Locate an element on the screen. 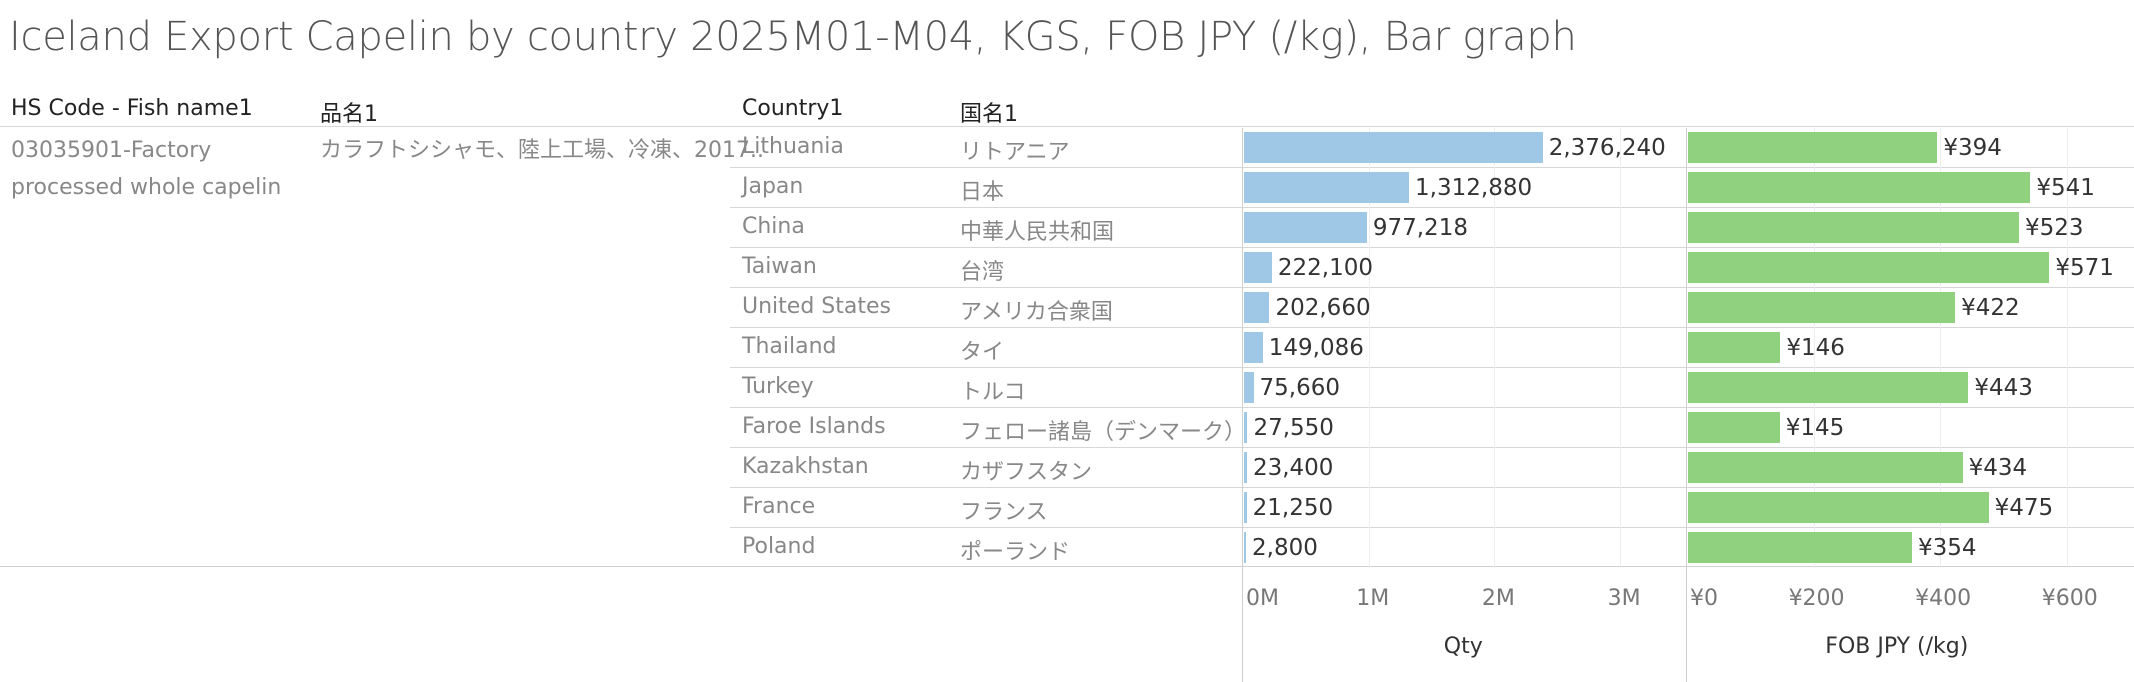 The height and width of the screenshot is (682, 2134). fob-bar-label: ¥475 is located at coordinates (2024, 508).